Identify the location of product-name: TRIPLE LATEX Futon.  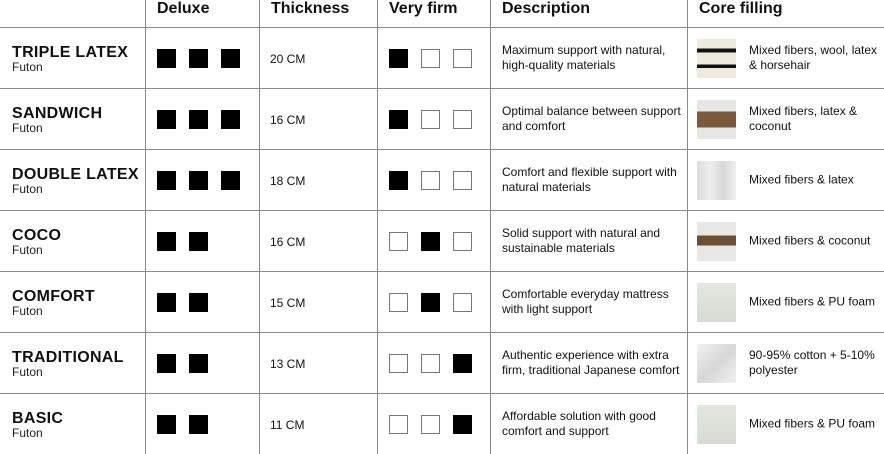
(70, 59).